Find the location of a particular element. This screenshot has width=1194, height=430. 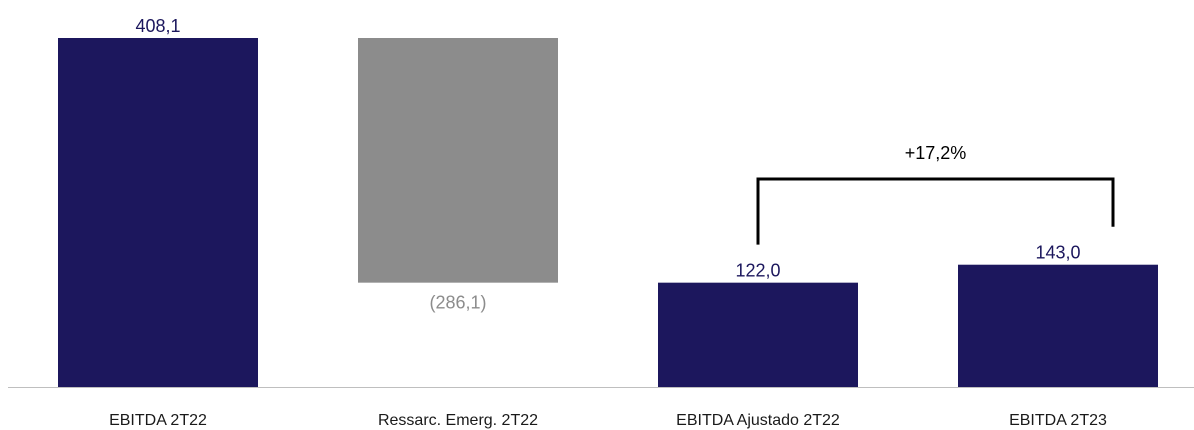

bar-ebitda-ajustado-2t22 is located at coordinates (758, 334).